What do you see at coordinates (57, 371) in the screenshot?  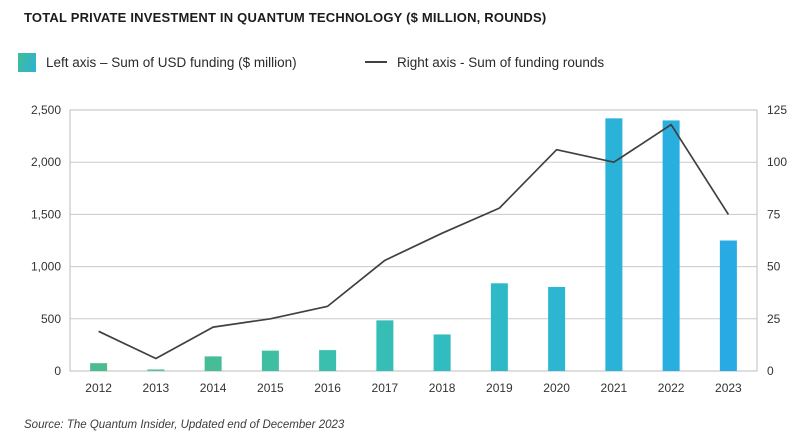 I see `left-axis-tick-label: 0` at bounding box center [57, 371].